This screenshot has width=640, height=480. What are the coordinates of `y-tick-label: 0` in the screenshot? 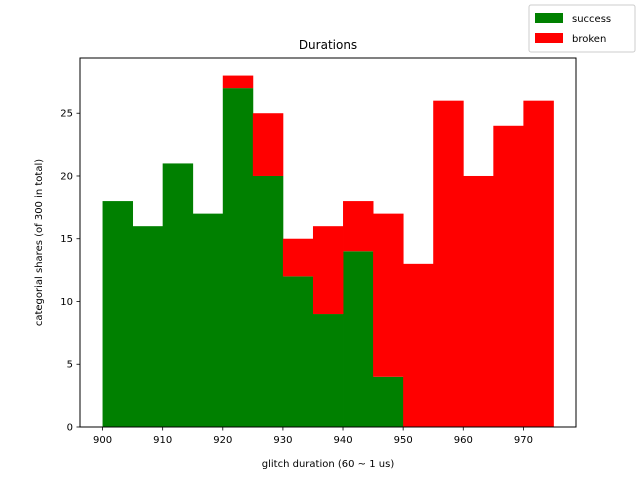 It's located at (70, 428).